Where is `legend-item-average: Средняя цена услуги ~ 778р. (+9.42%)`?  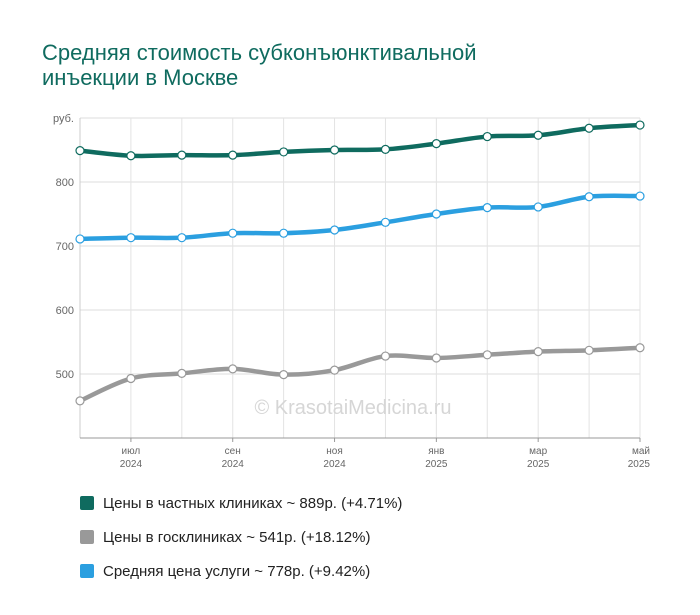
legend-item-average: Средняя цена услуги ~ 778р. (+9.42%) is located at coordinates (241, 571).